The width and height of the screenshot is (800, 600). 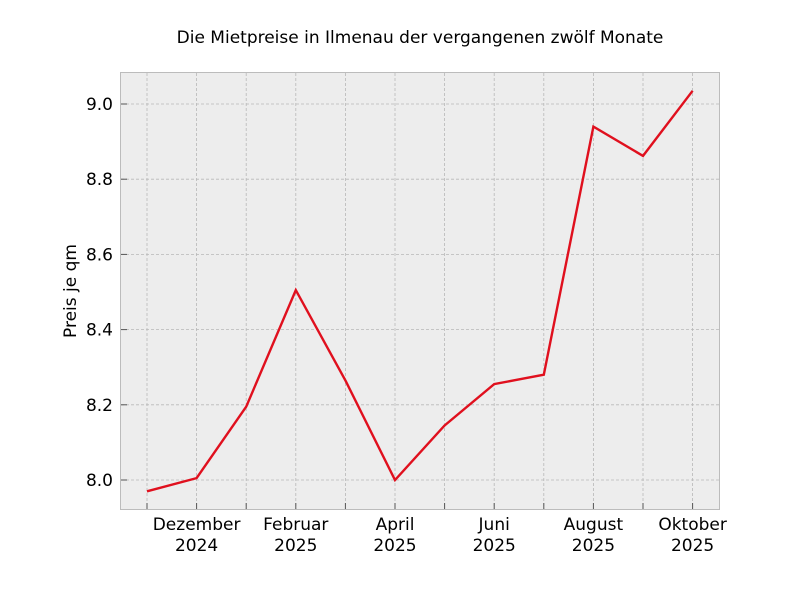 What do you see at coordinates (99, 481) in the screenshot?
I see `y-tick-label: 8.0` at bounding box center [99, 481].